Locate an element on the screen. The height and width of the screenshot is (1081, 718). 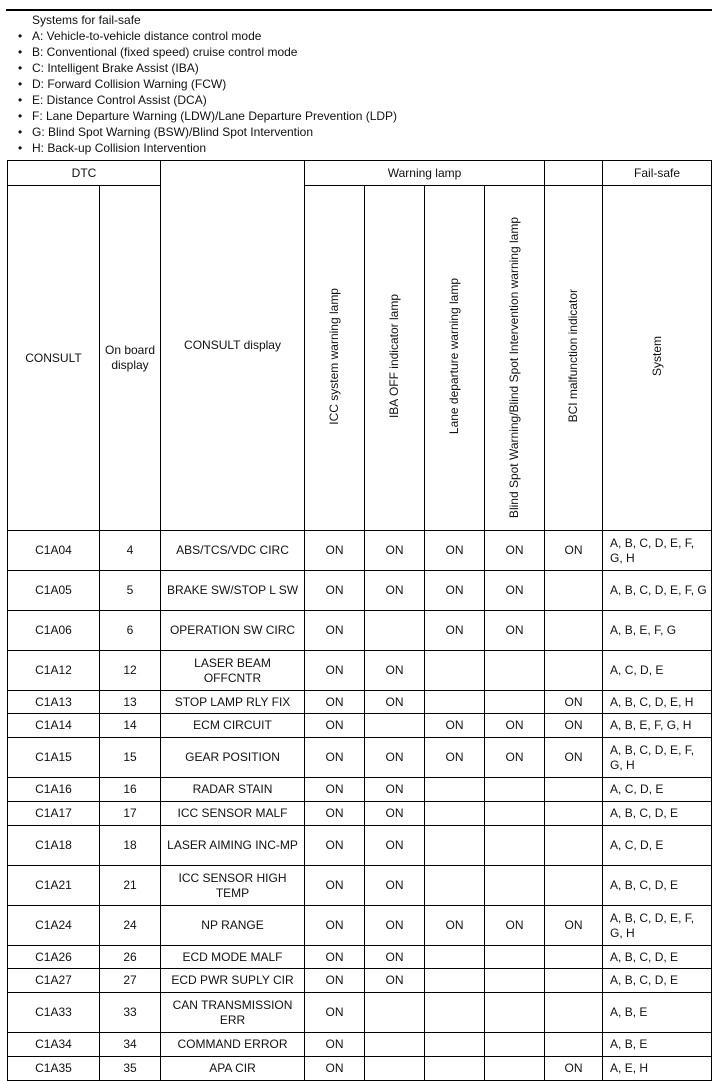
list-item: D: Forward Collision Warning (FCW) is located at coordinates (207, 84).